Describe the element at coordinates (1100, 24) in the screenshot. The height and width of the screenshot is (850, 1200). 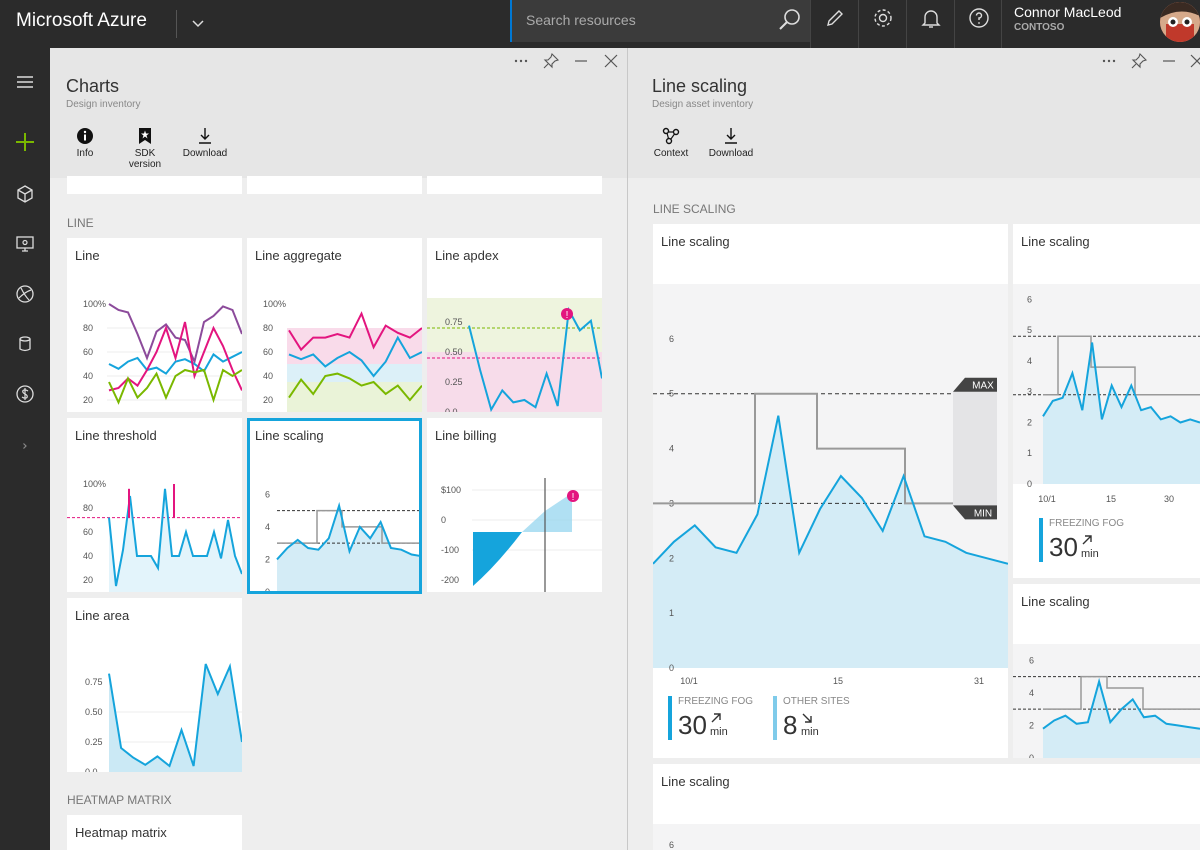
I see `user-menu: Connor MacLeod CONTOSO` at that location.